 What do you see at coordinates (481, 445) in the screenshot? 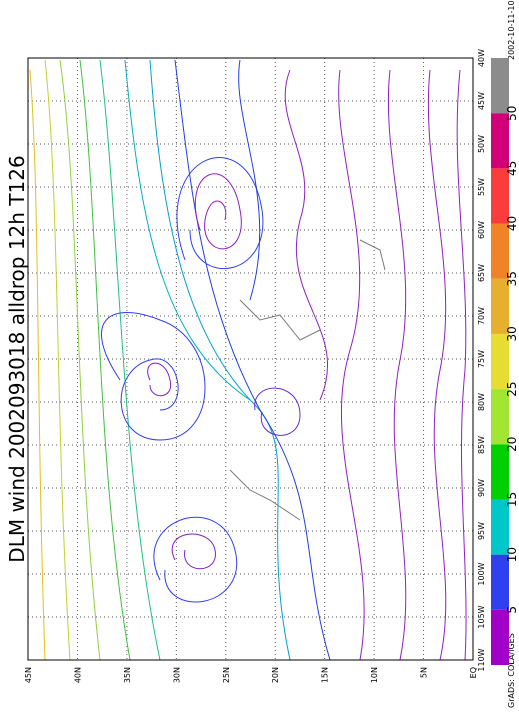
I see `longitude-label: 85W` at bounding box center [481, 445].